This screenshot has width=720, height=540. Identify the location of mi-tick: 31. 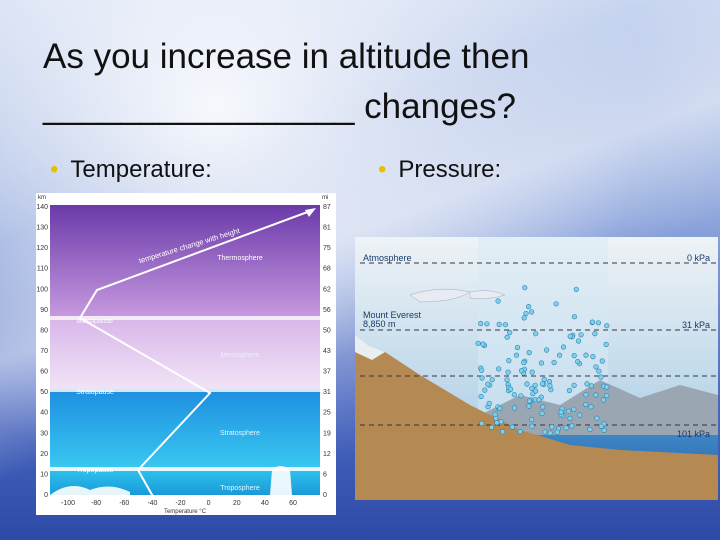
(327, 392).